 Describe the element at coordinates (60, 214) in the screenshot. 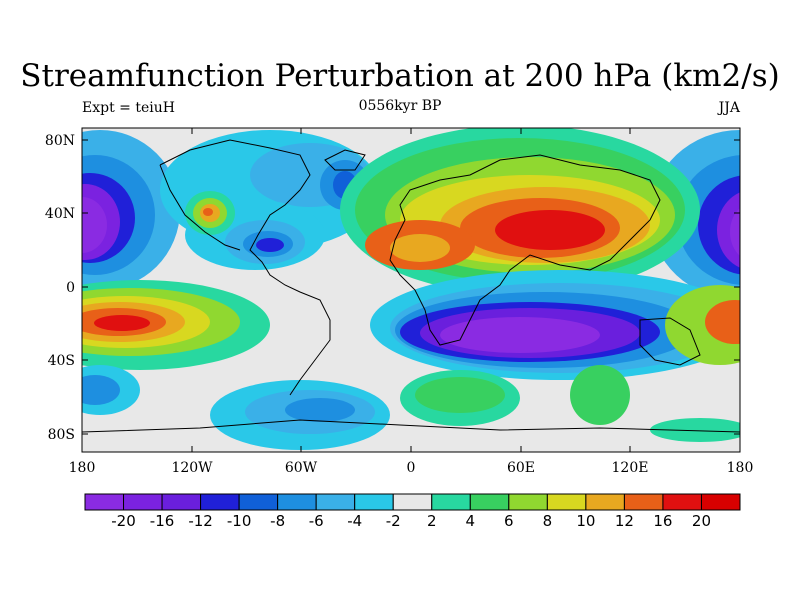

I see `lat-label-40n: 40N` at that location.